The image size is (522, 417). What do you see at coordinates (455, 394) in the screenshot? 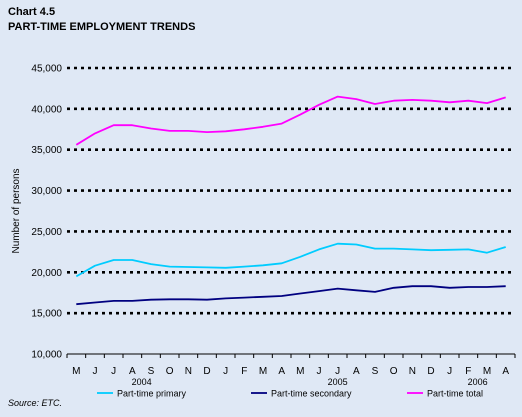
I see `legend-label-part-time-total: Part-time total` at bounding box center [455, 394].